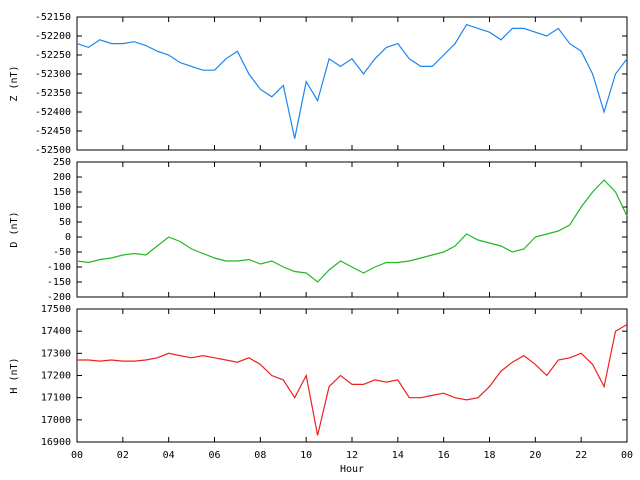  I want to click on y-tick-label: 17500, so click(56, 309).